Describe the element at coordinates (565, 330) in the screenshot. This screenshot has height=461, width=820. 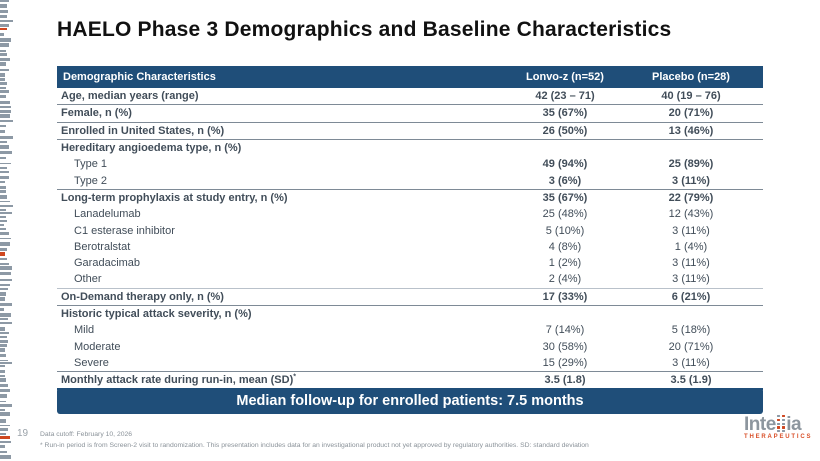
I see `lonvoz-value: 7 (14%)` at that location.